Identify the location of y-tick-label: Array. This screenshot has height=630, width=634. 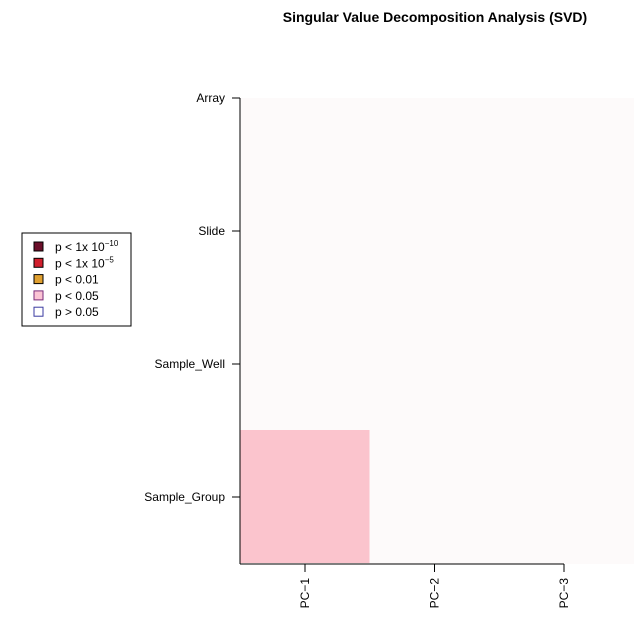
(210, 98).